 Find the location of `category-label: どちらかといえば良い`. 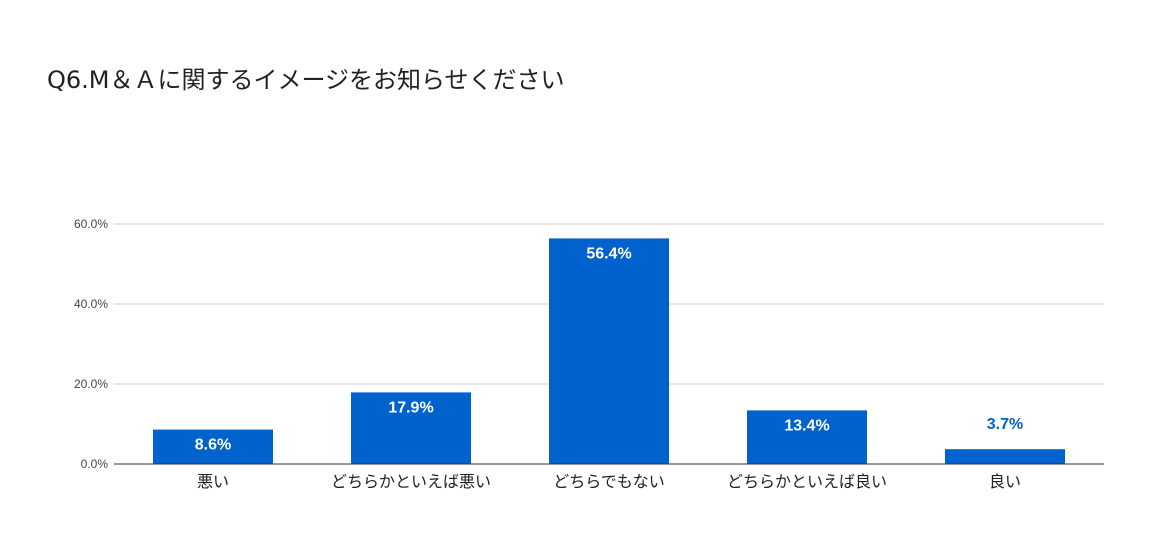

category-label: どちらかといえば良い is located at coordinates (807, 481).